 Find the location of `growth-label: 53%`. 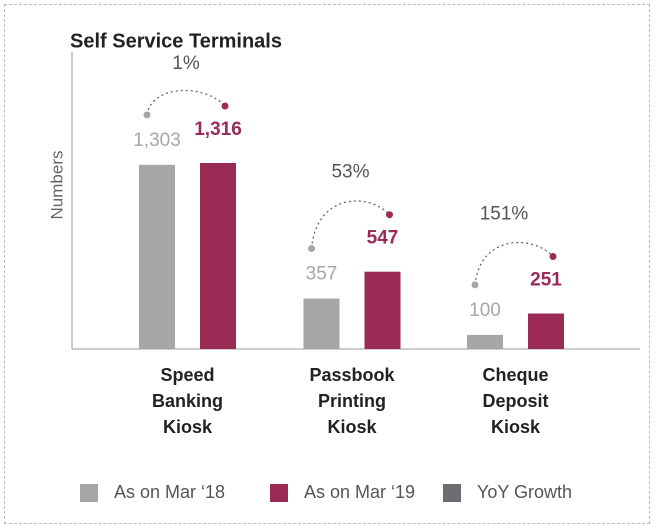

growth-label: 53% is located at coordinates (350, 172).